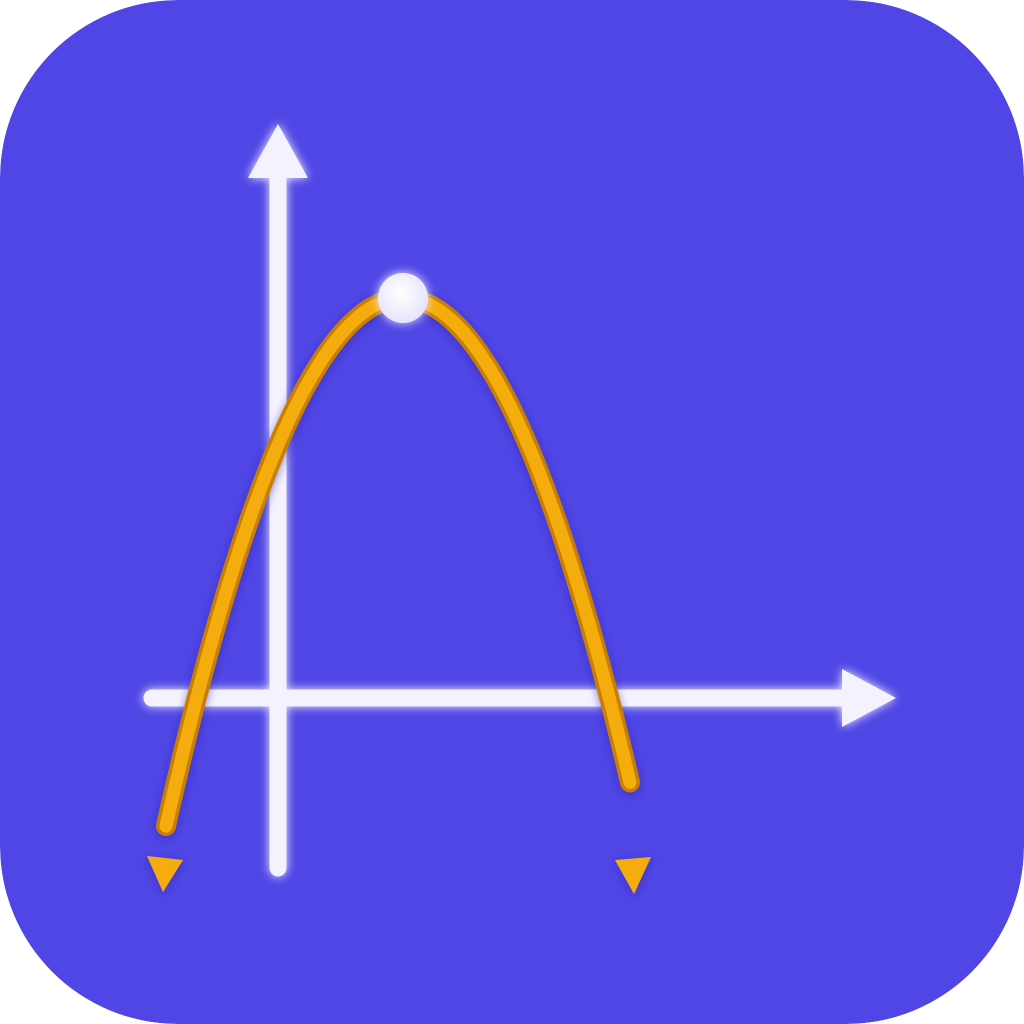 This screenshot has width=1024, height=1024. What do you see at coordinates (403, 298) in the screenshot?
I see `vertex-point` at bounding box center [403, 298].